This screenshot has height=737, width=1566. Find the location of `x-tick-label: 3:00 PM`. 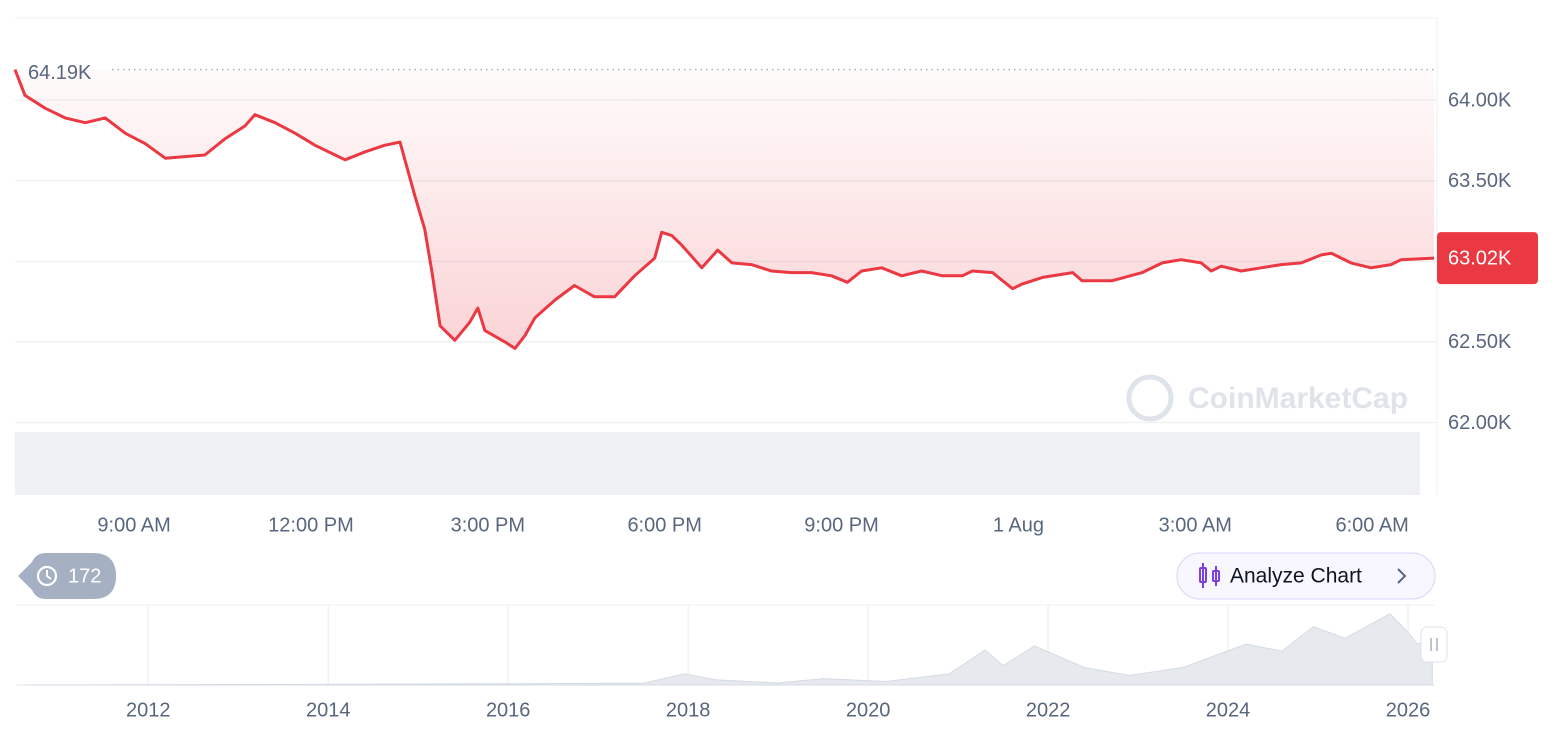

x-tick-label: 3:00 PM is located at coordinates (488, 525).